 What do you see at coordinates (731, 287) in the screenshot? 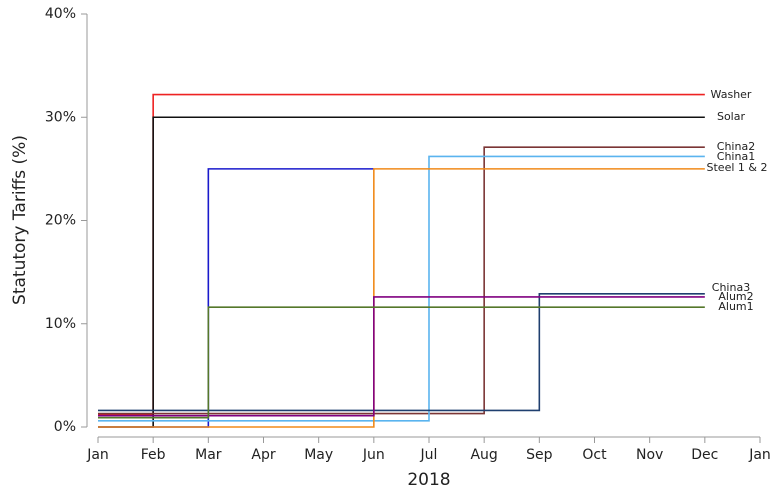
I see `series-label: China3` at bounding box center [731, 287].